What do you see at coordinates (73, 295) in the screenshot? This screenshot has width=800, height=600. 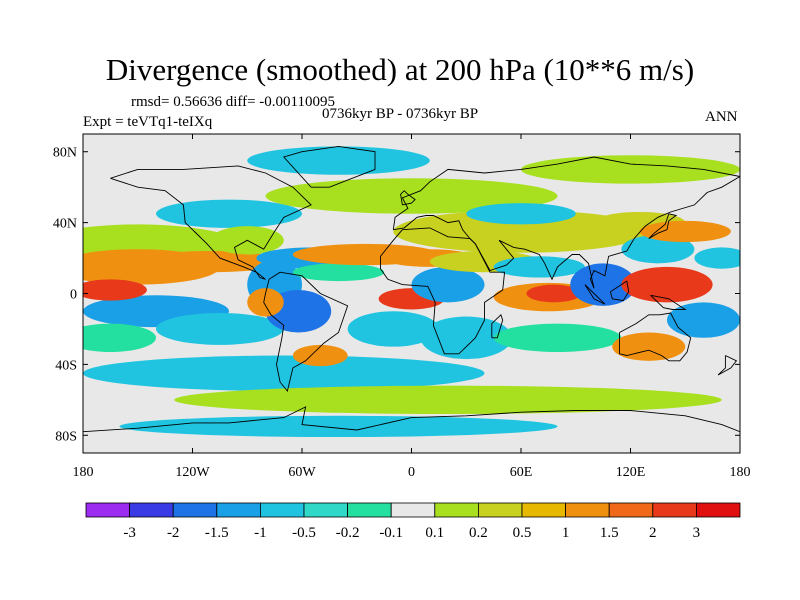 I see `lat-tick-label: 0` at bounding box center [73, 295].